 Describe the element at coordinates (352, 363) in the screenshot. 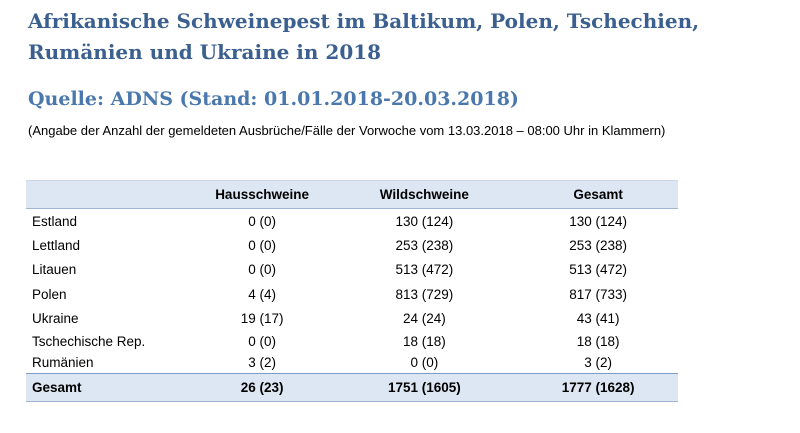

I see `table-row: Rumänien 3 (2) 0 (0) 3 (2)` at that location.